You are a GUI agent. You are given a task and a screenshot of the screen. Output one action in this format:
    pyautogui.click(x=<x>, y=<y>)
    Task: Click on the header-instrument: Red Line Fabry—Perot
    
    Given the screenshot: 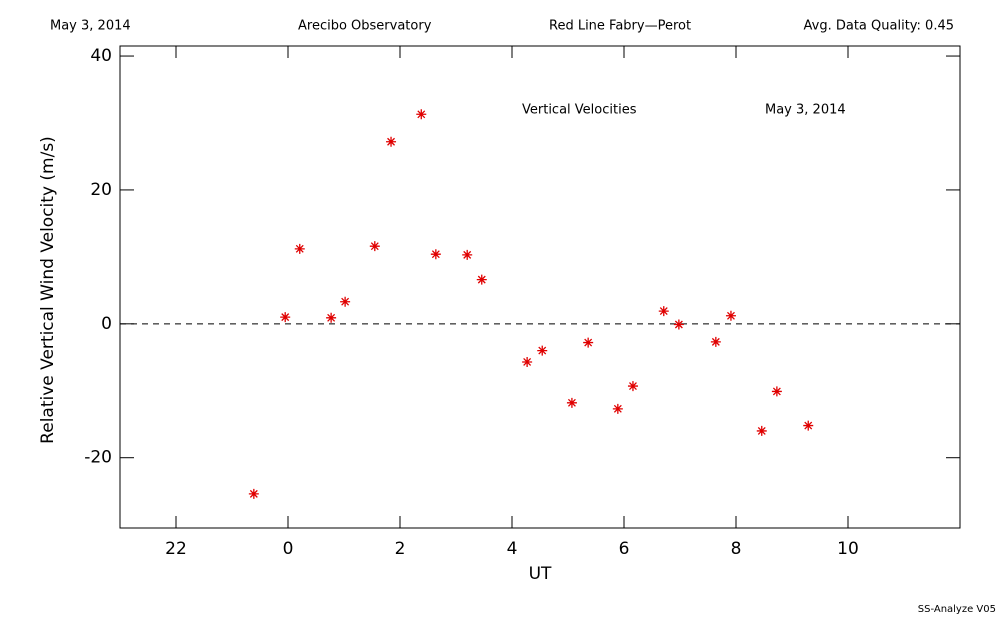 What is the action you would take?
    pyautogui.click(x=620, y=26)
    